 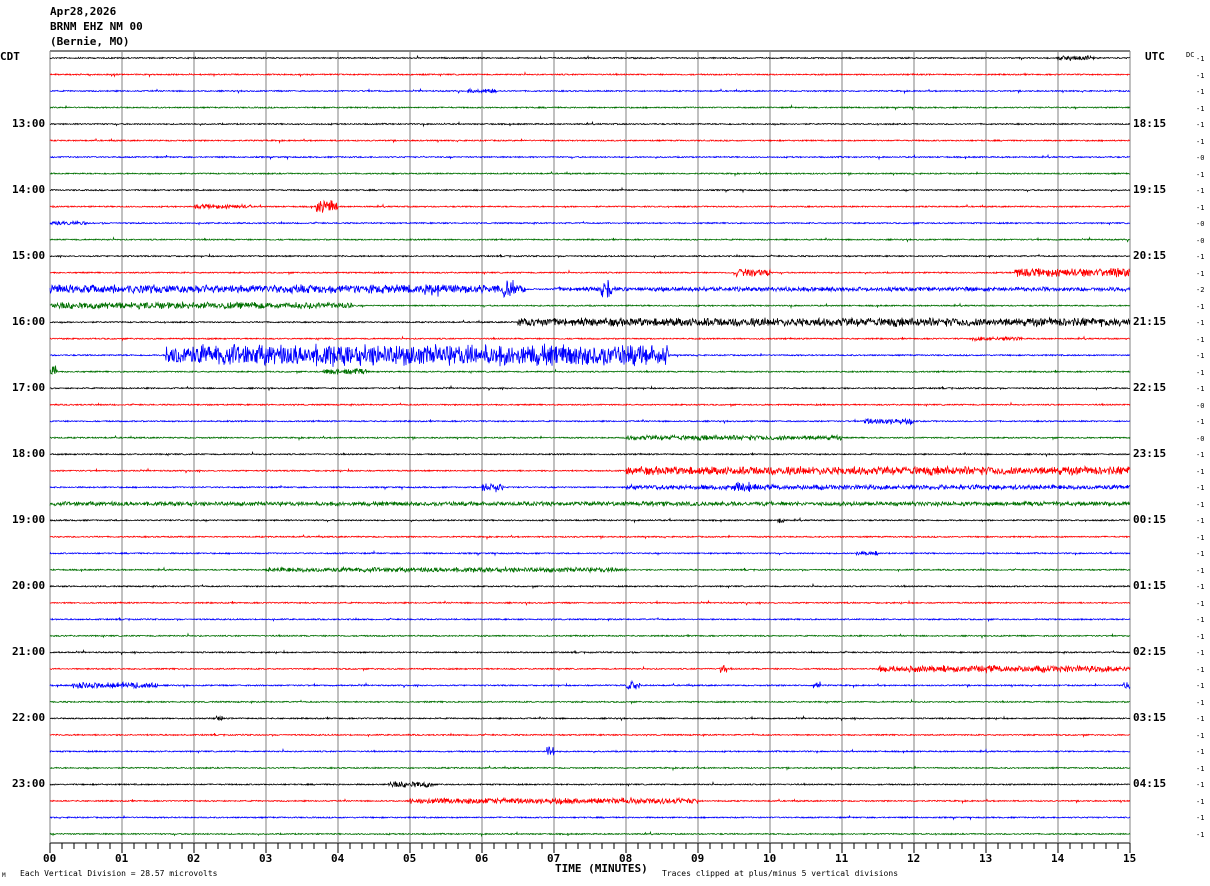 What do you see at coordinates (626, 858) in the screenshot?
I see `x-tick-label: 08` at bounding box center [626, 858].